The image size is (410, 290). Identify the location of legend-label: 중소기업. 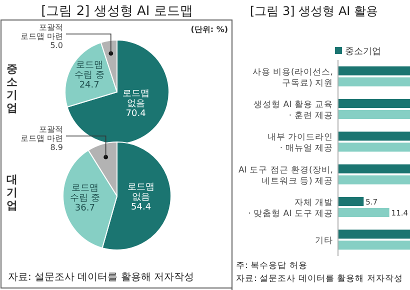
(363, 52).